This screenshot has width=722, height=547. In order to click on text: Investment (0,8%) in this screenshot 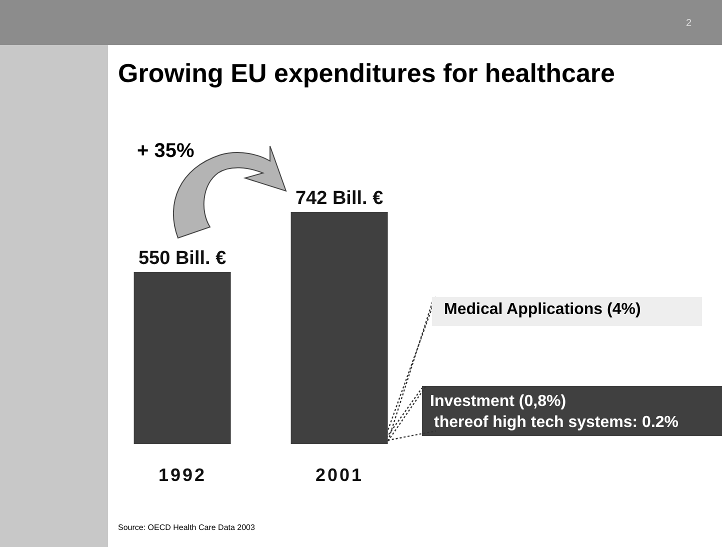, I will do `click(498, 402)`.